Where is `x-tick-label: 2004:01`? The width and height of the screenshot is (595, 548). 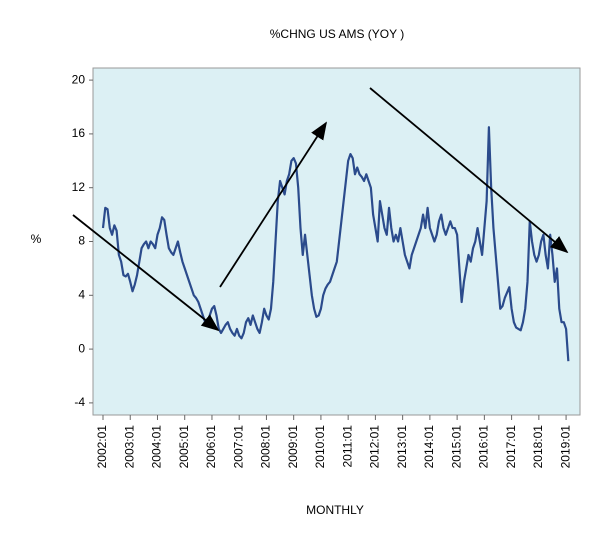
x-tick-label: 2004:01 is located at coordinates (157, 447).